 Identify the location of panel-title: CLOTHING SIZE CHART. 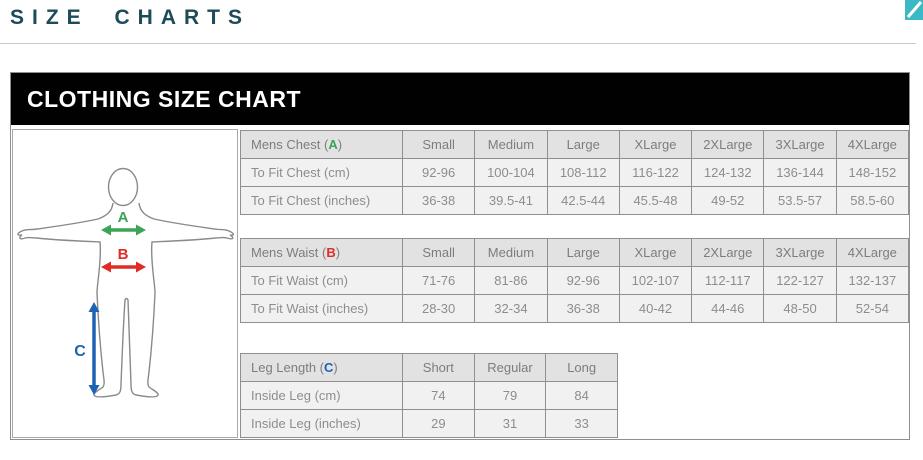
(164, 98).